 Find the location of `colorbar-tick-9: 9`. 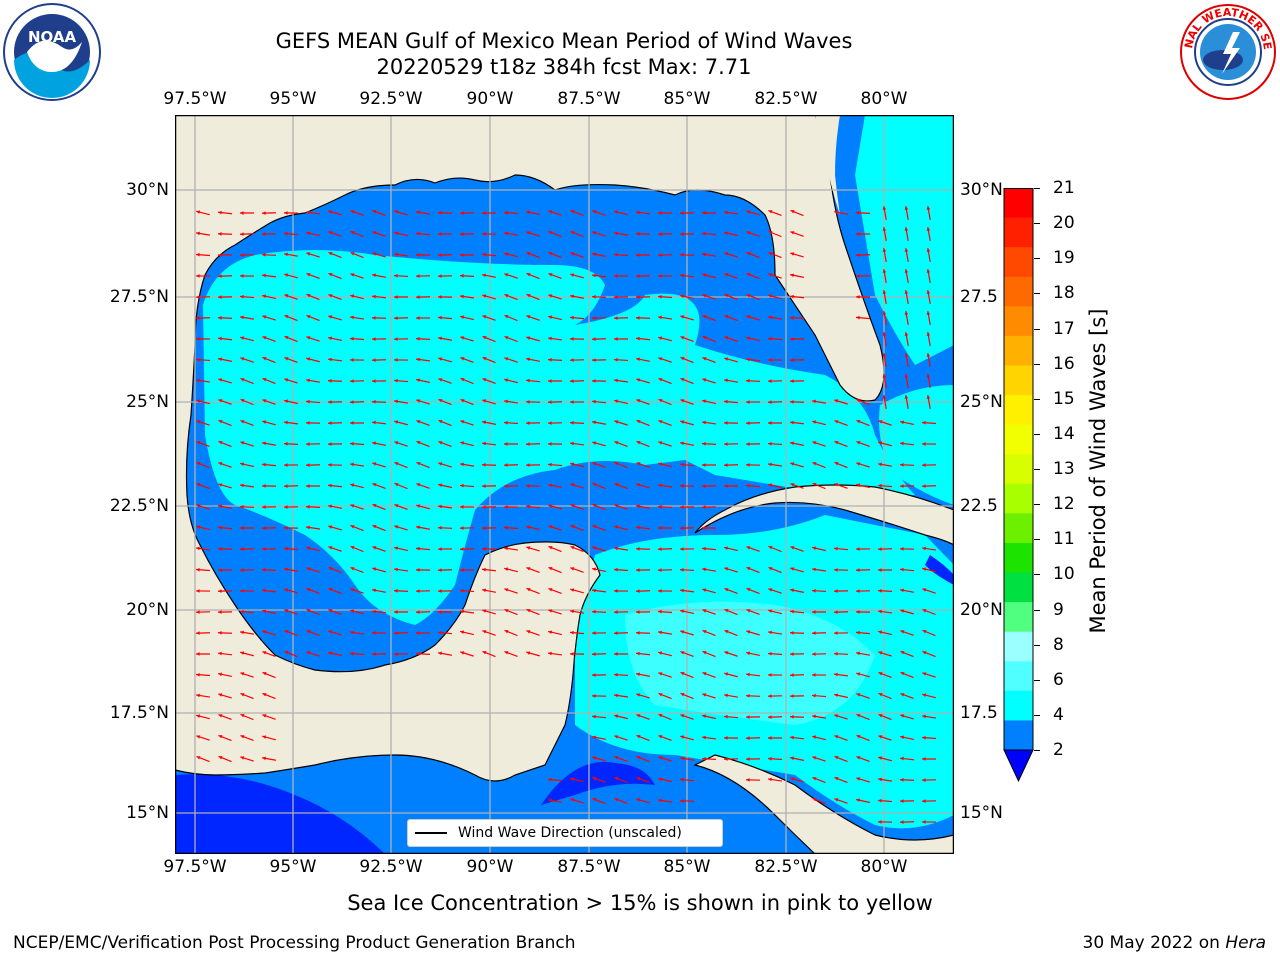

colorbar-tick-9: 9 is located at coordinates (1058, 609).